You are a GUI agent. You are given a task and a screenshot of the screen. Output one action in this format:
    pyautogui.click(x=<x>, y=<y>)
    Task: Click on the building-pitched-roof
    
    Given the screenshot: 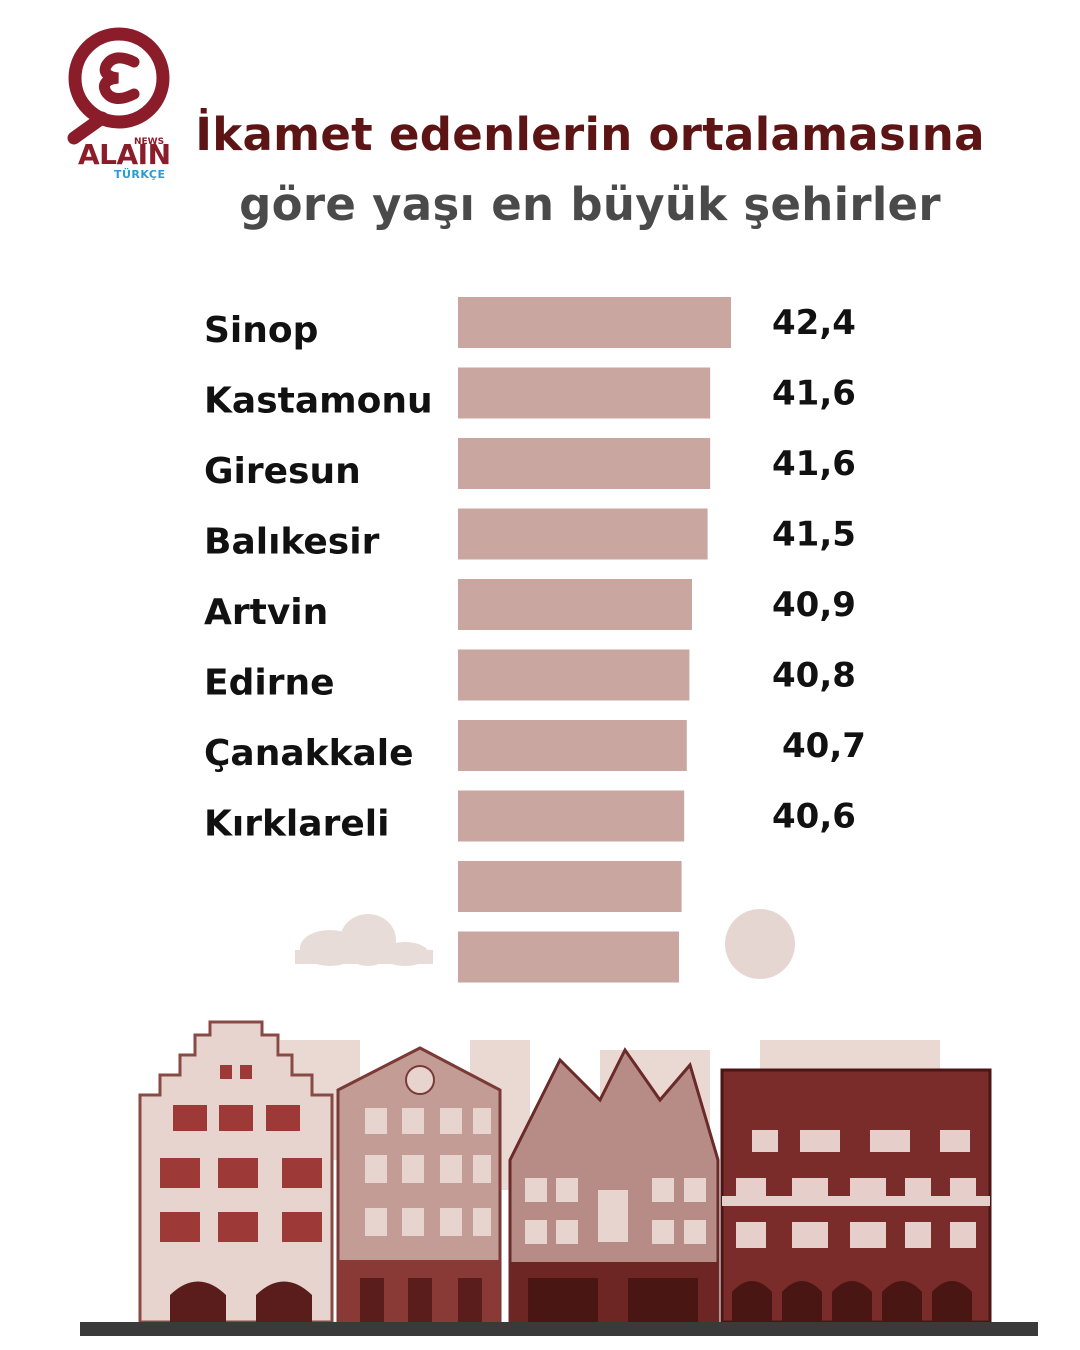 What is the action you would take?
    pyautogui.click(x=419, y=1185)
    